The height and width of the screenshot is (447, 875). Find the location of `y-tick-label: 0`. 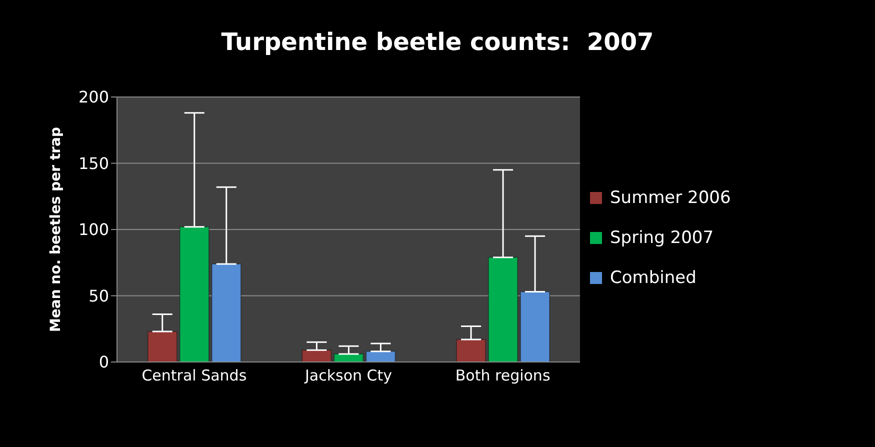

y-tick-label: 0 is located at coordinates (103, 362).